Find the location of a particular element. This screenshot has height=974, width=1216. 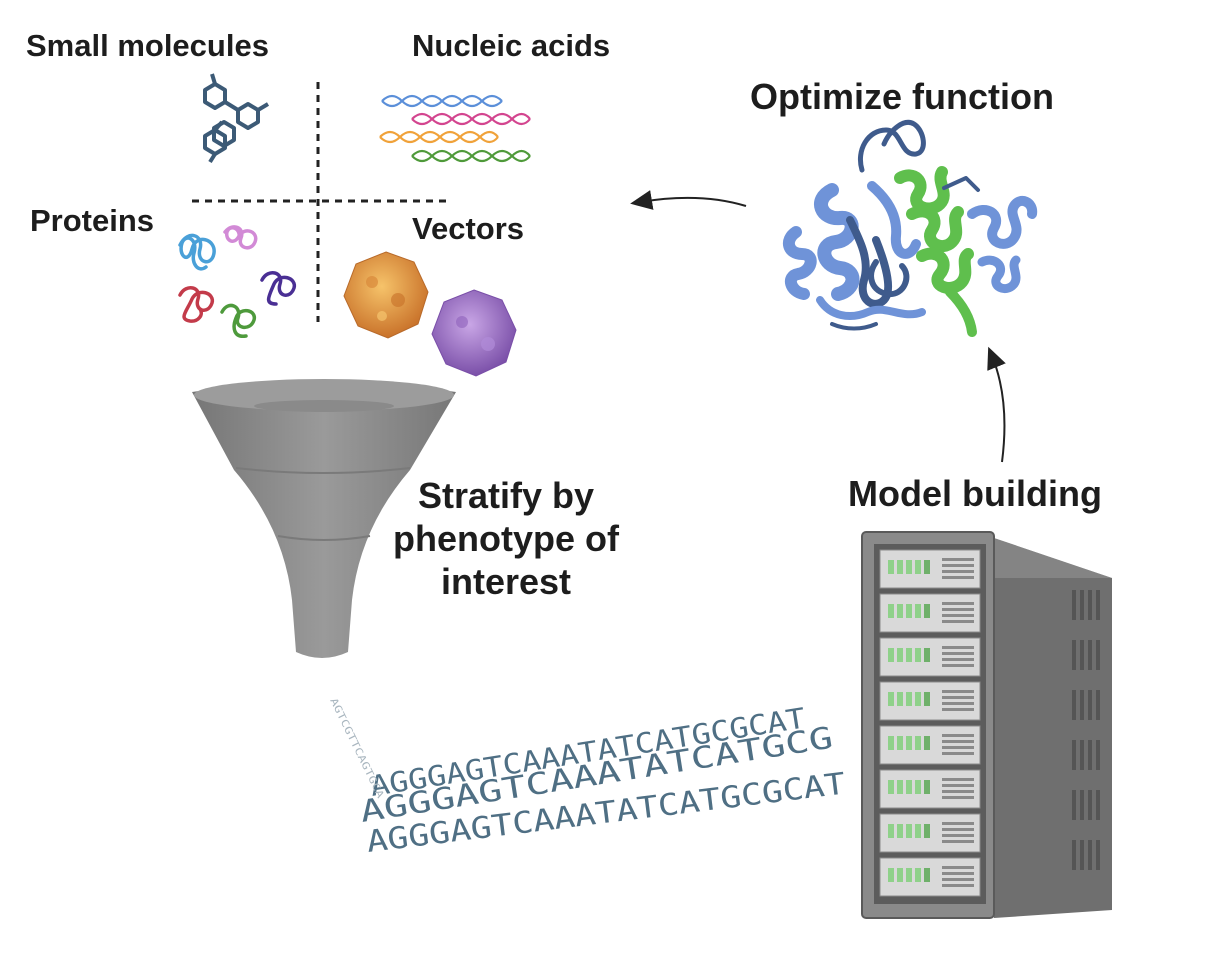

vector-purple-icon is located at coordinates (474, 333).